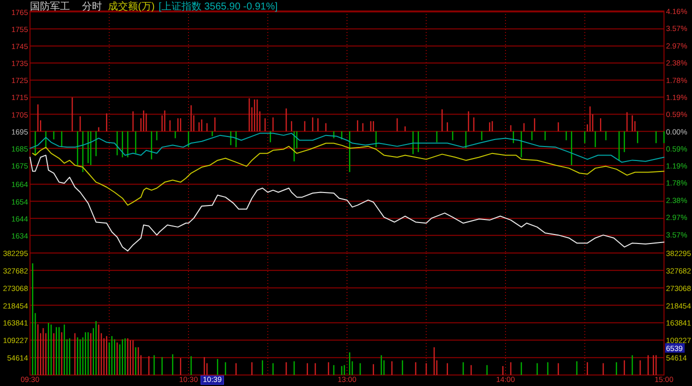  Describe the element at coordinates (218, 6) in the screenshot. I see `annotation: [上证指数 3565.90 -0.91%]` at that location.